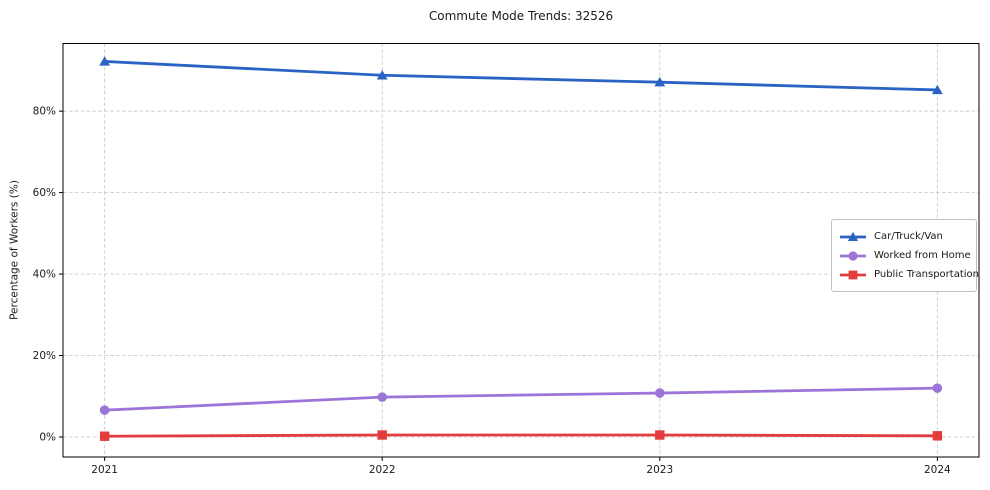 Image resolution: width=990 pixels, height=490 pixels. Describe the element at coordinates (44, 275) in the screenshot. I see `y-tick-label: 40%` at that location.